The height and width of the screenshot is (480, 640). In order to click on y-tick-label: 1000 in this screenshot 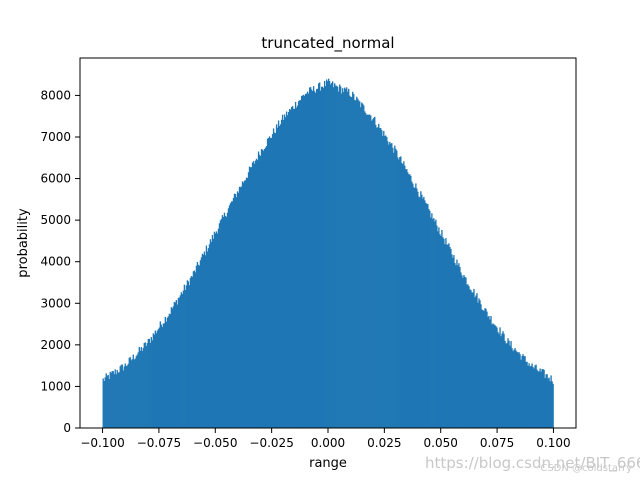, I will do `click(55, 386)`.